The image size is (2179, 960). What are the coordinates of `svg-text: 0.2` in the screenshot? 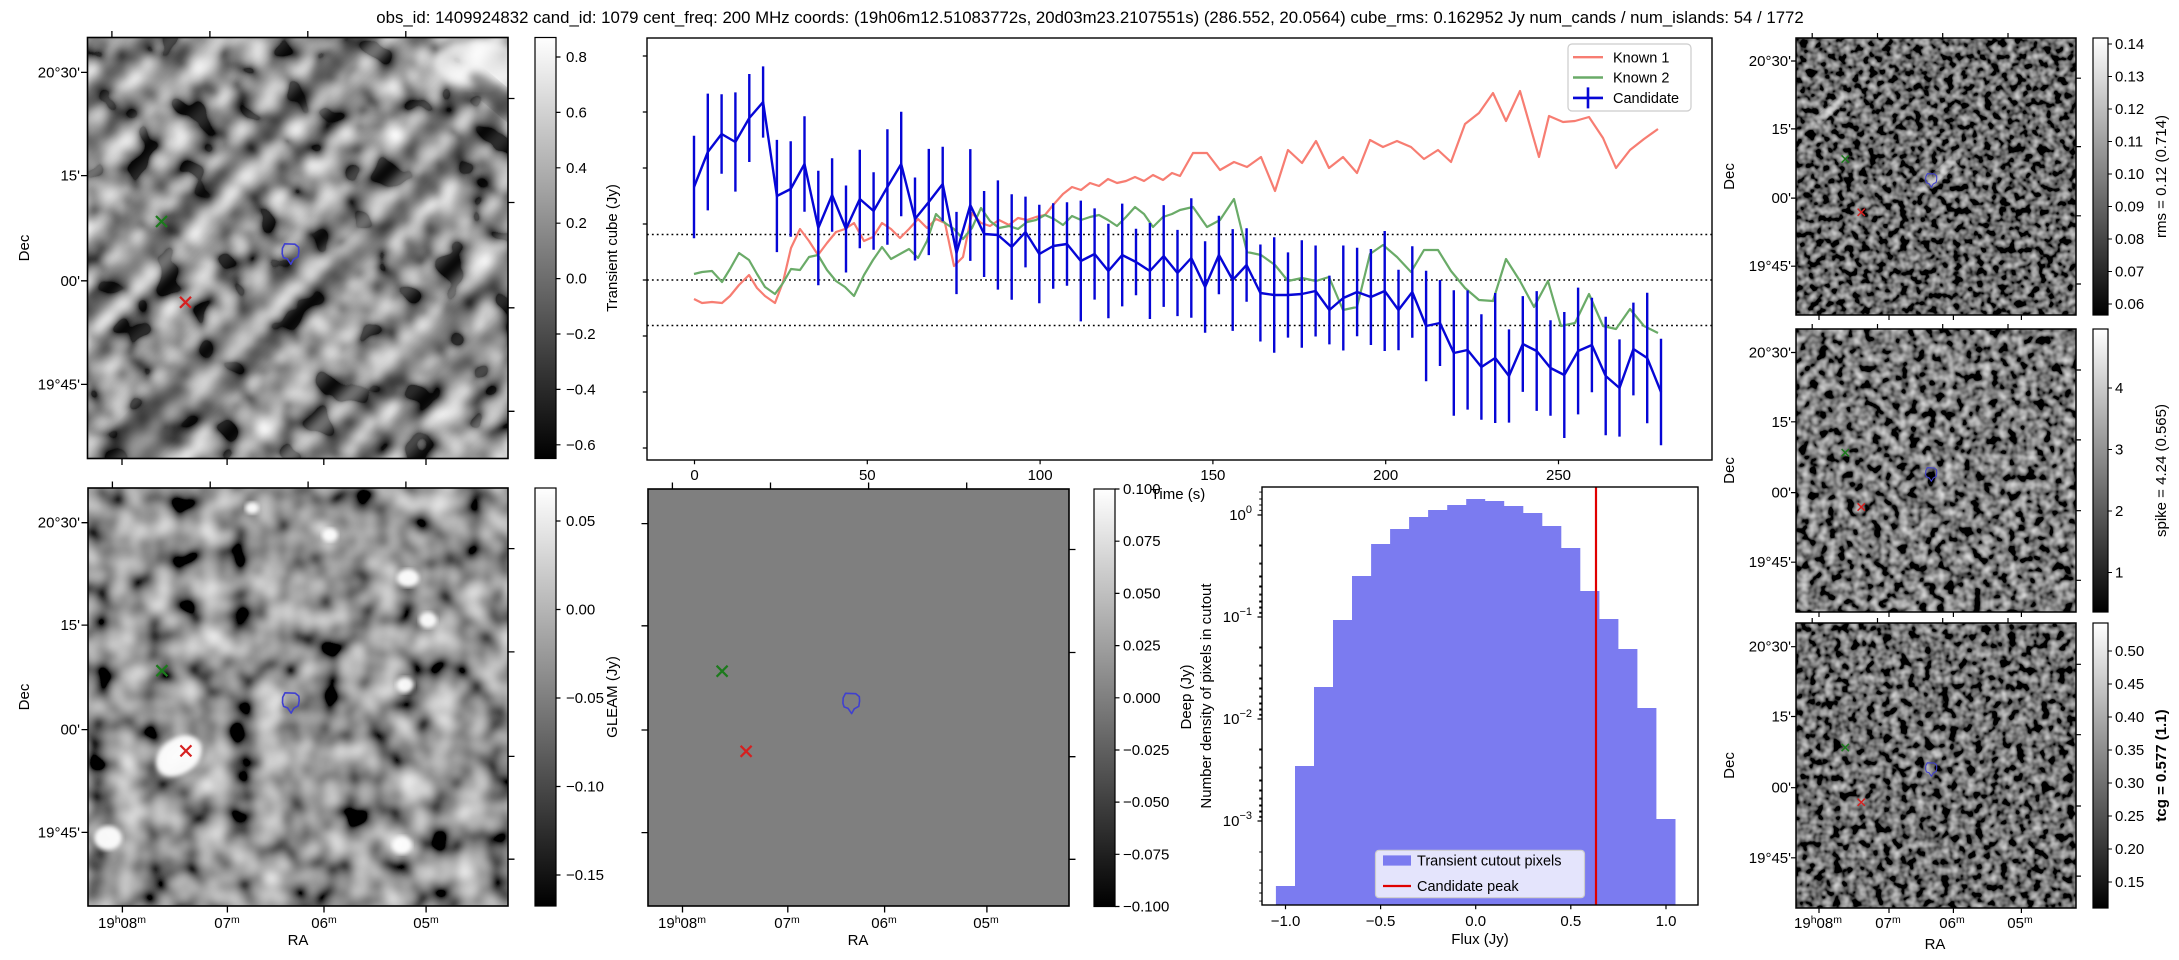 It's located at (576, 223).